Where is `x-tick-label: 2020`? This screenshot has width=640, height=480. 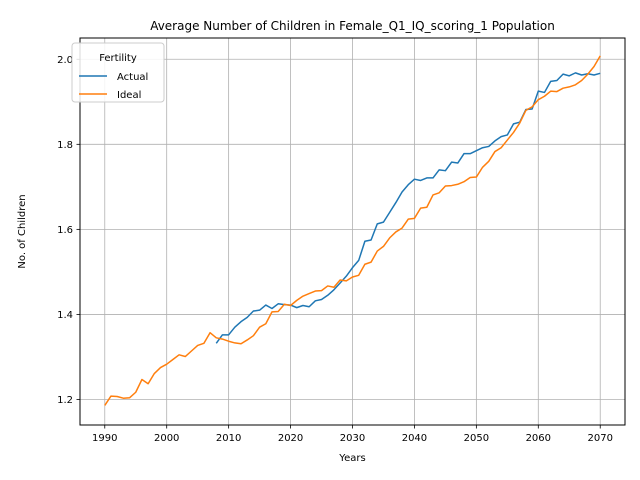 x-tick-label: 2020 is located at coordinates (290, 438).